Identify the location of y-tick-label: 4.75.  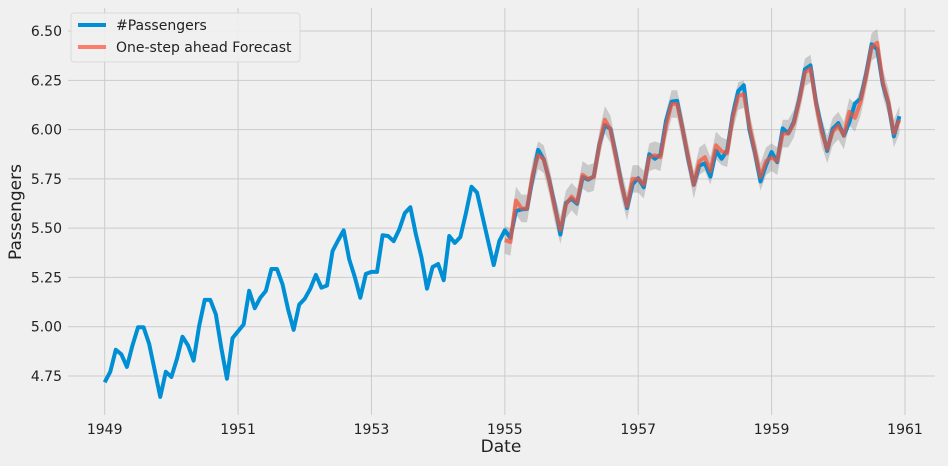
(46, 377).